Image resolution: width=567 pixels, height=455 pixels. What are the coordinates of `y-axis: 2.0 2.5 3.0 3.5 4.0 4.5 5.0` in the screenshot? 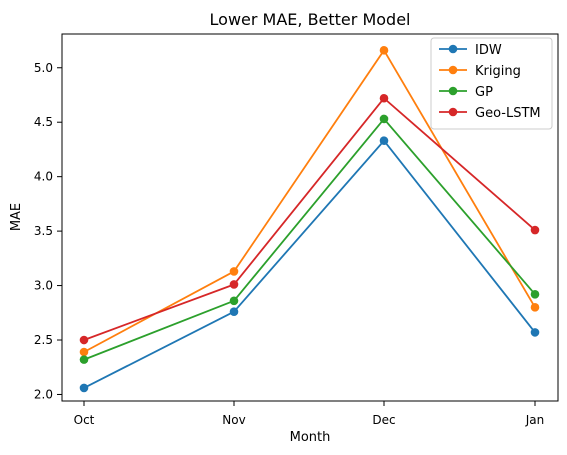 It's located at (48, 231).